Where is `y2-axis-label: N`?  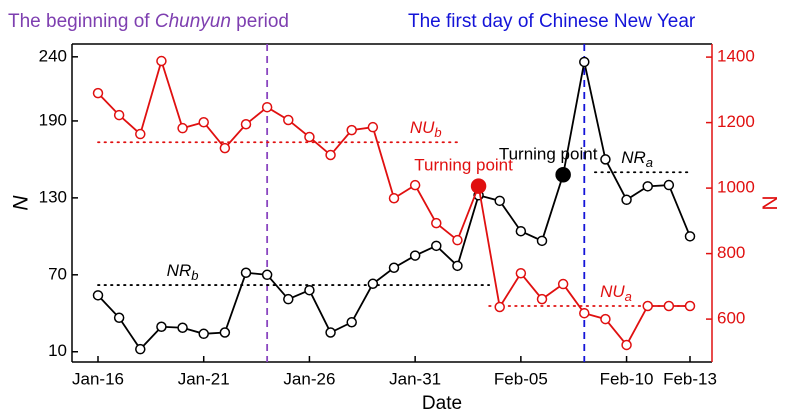 y2-axis-label: N is located at coordinates (768, 202).